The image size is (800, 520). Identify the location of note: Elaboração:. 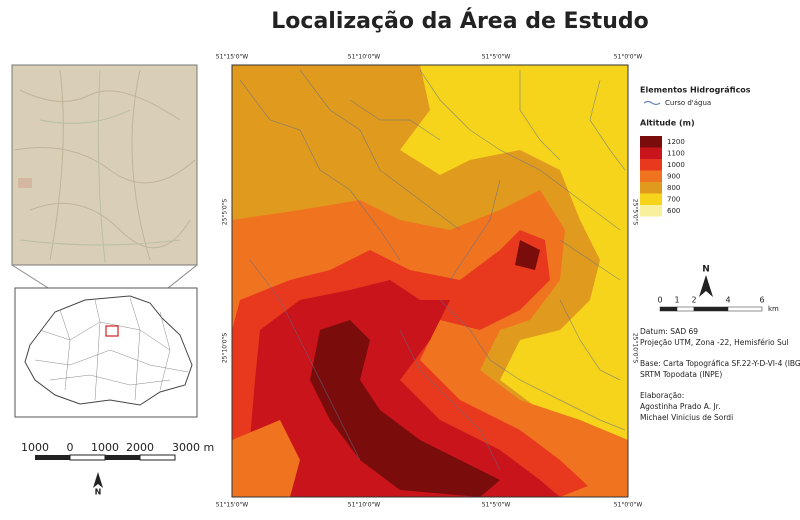
(662, 395).